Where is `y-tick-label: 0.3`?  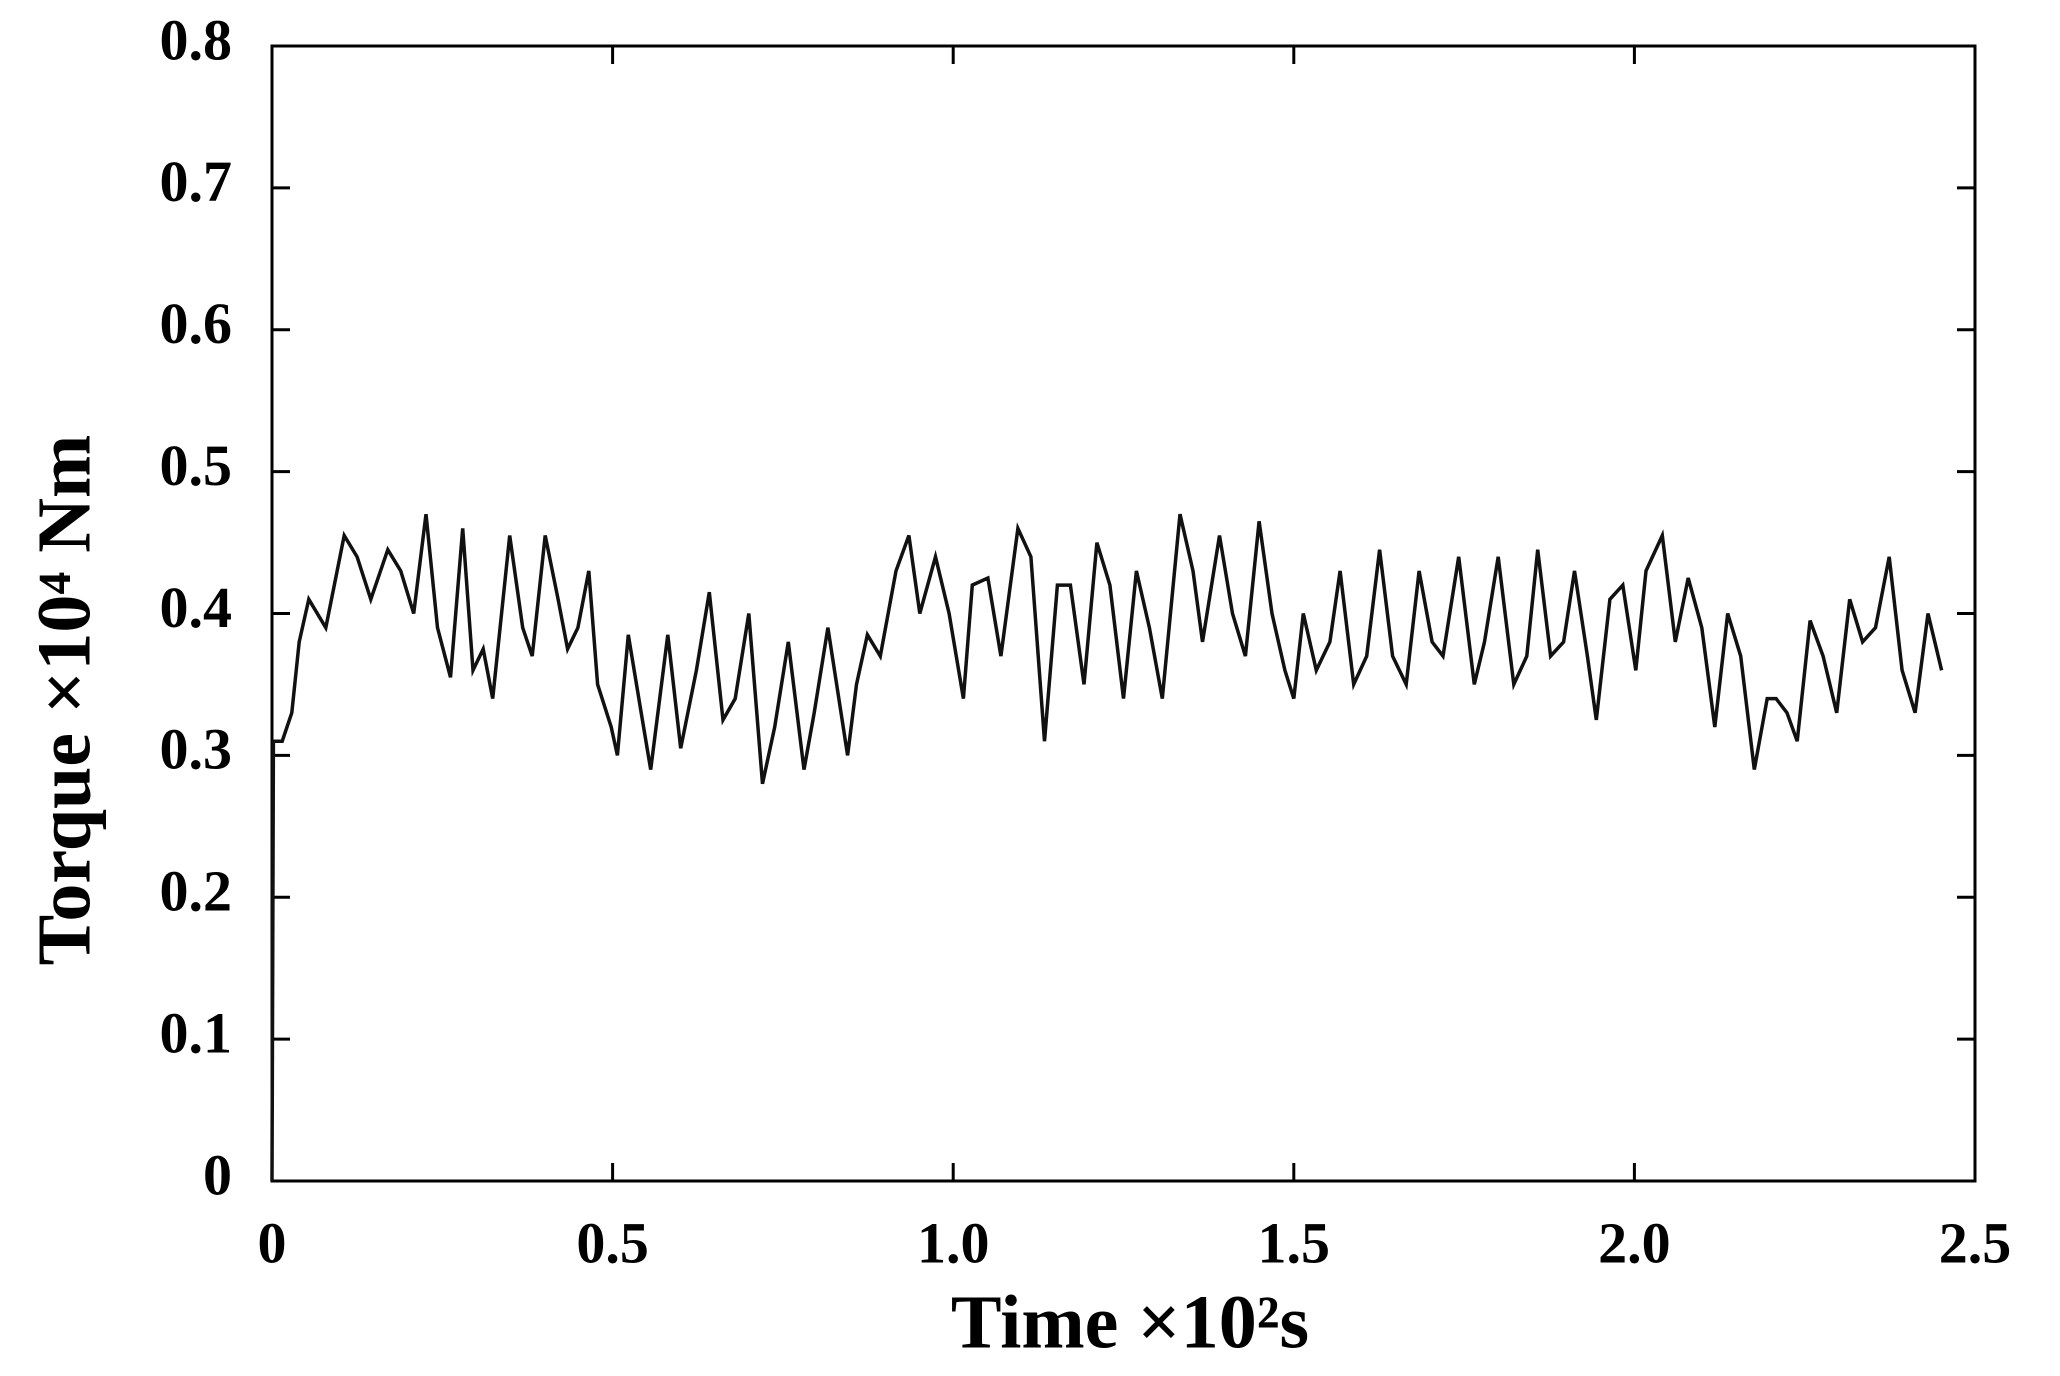 y-tick-label: 0.3 is located at coordinates (196, 749).